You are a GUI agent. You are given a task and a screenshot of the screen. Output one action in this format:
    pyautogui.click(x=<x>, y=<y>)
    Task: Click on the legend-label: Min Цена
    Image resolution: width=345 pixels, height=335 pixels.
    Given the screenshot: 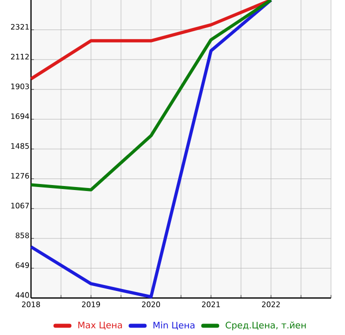 What is the action you would take?
    pyautogui.click(x=174, y=326)
    